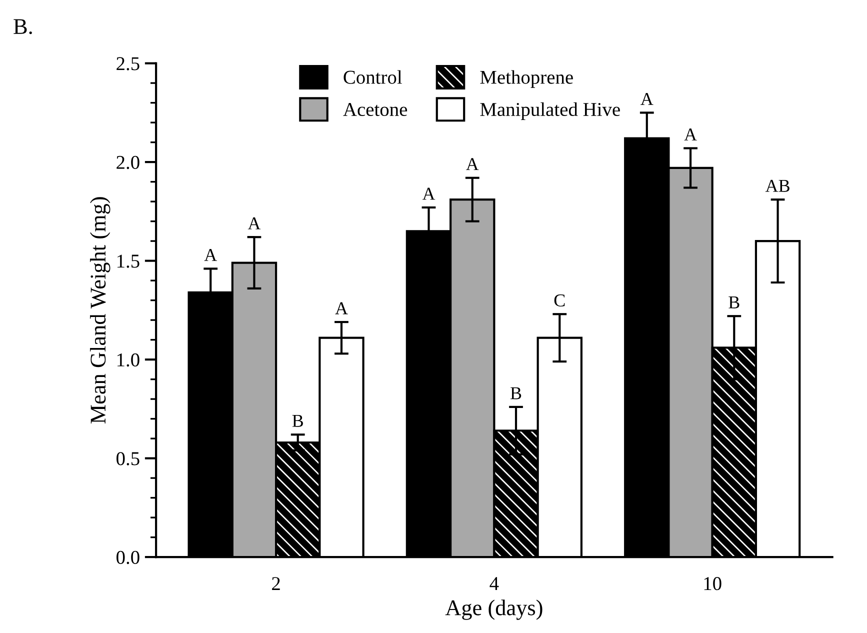  What do you see at coordinates (494, 583) in the screenshot?
I see `x-tick-label: 4` at bounding box center [494, 583].